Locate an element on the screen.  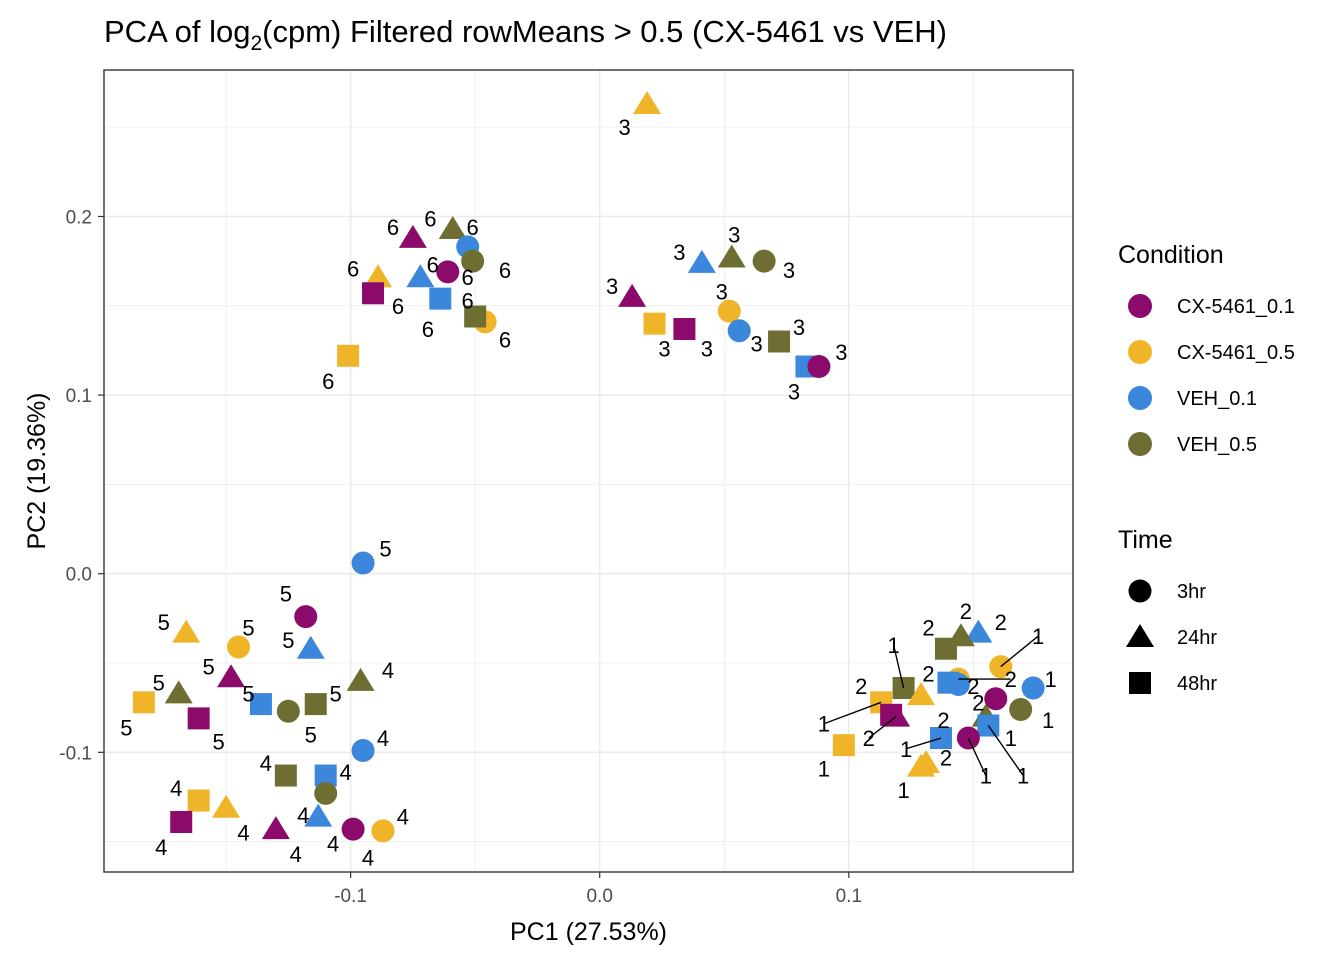
time-legend-label: 48hr is located at coordinates (1197, 684).